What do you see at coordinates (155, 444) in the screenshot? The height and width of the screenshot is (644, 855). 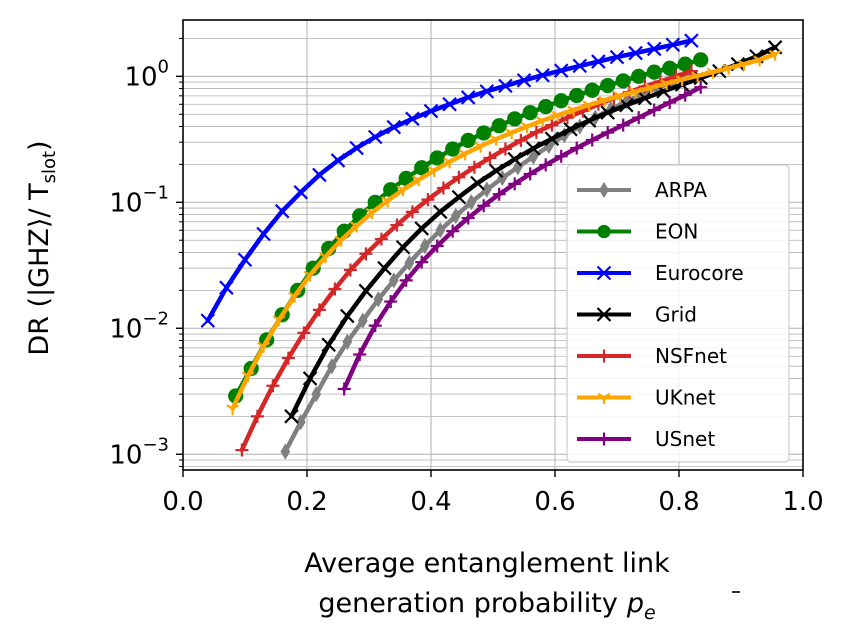 I see `y-tick-exponent: −3` at bounding box center [155, 444].